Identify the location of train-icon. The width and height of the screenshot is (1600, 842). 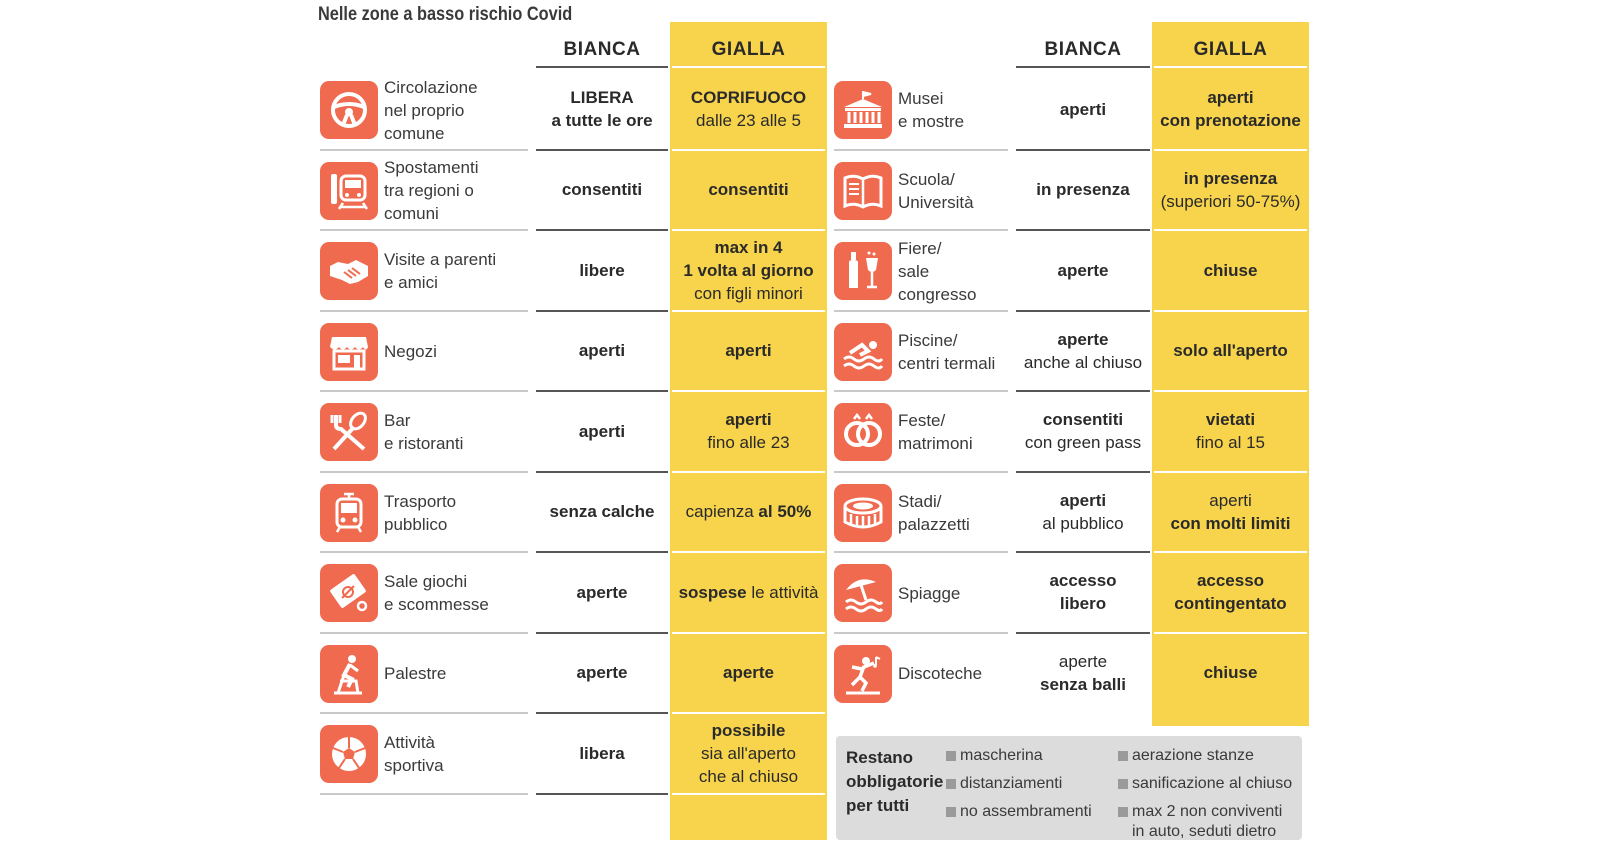
(349, 190).